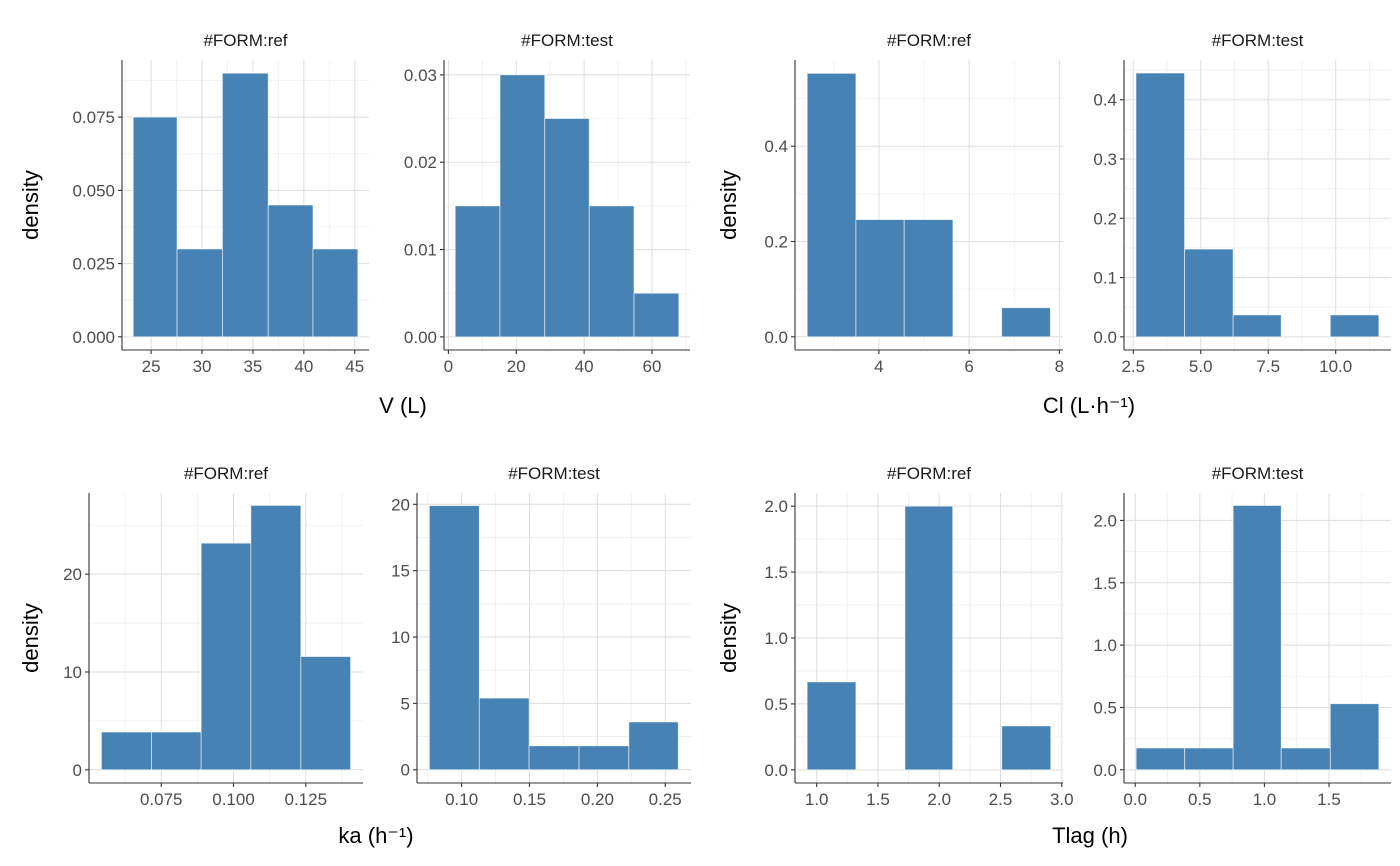  I want to click on y-tick-label: 0.1, so click(1105, 278).